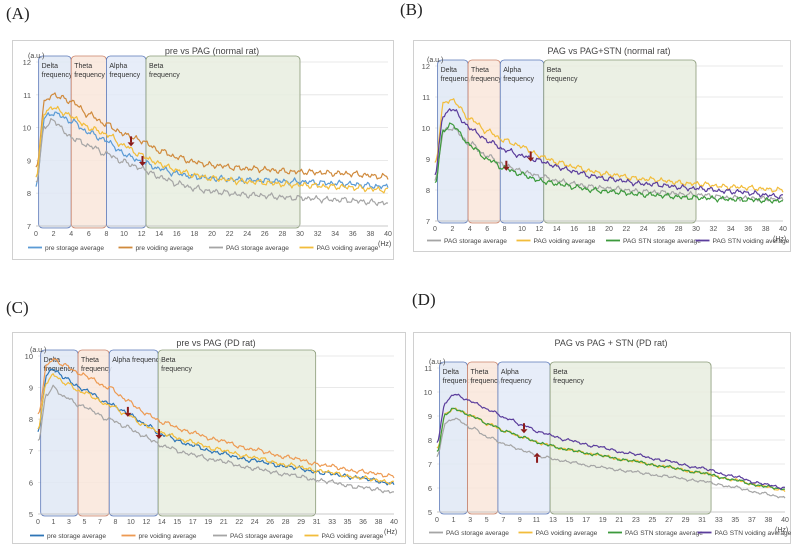  What do you see at coordinates (627, 229) in the screenshot?
I see `x-tick-label: 22` at bounding box center [627, 229].